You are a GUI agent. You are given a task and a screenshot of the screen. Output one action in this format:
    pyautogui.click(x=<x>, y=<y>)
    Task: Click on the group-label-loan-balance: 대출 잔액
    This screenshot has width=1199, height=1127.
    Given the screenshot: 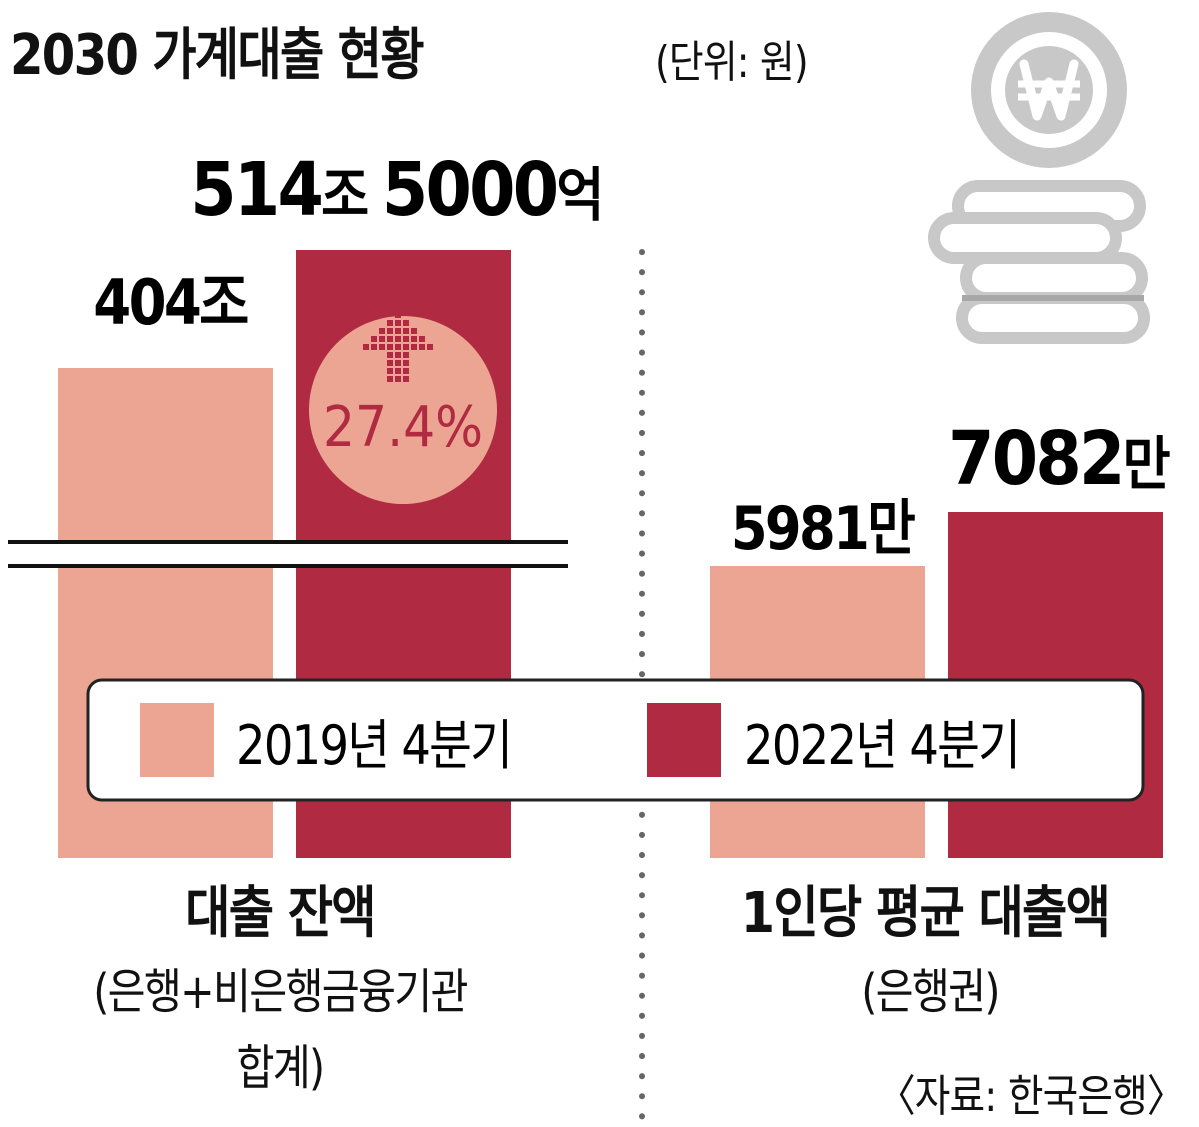 What is the action you would take?
    pyautogui.click(x=280, y=913)
    